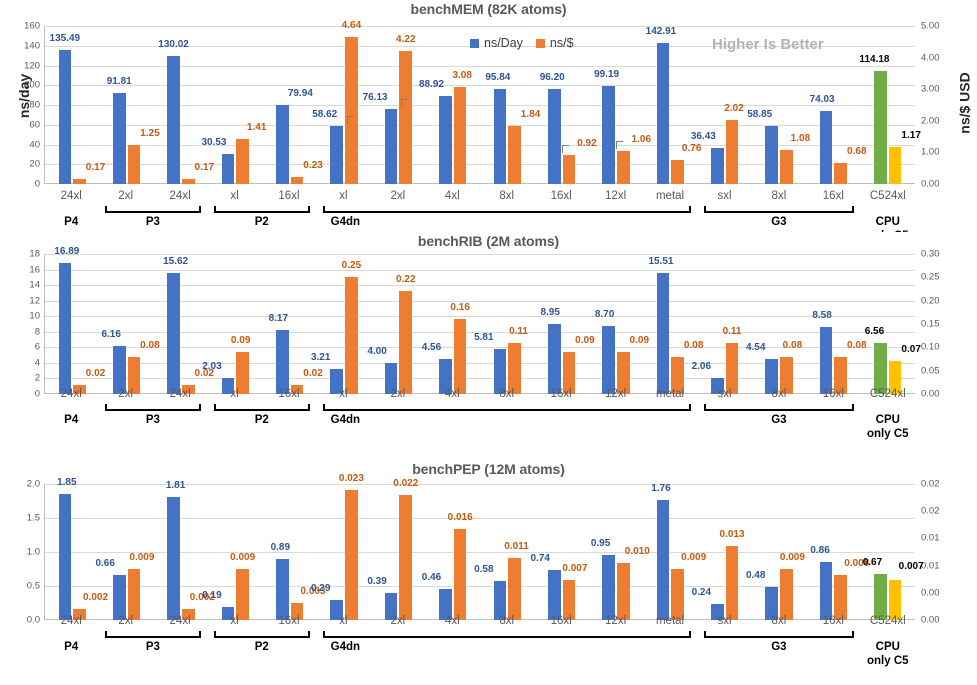 Image resolution: width=977 pixels, height=685 pixels. I want to click on data-label-nsdollar: 0.008, so click(857, 563).